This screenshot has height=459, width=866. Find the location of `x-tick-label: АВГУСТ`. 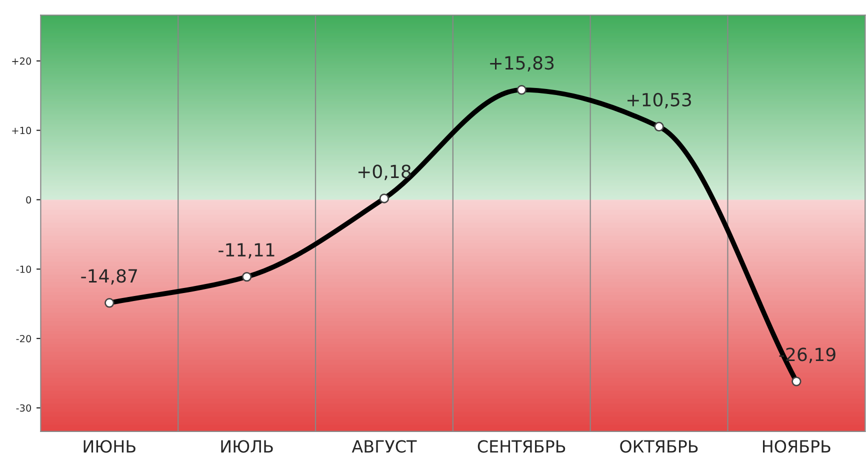

x-tick-label: АВГУСТ is located at coordinates (384, 446).